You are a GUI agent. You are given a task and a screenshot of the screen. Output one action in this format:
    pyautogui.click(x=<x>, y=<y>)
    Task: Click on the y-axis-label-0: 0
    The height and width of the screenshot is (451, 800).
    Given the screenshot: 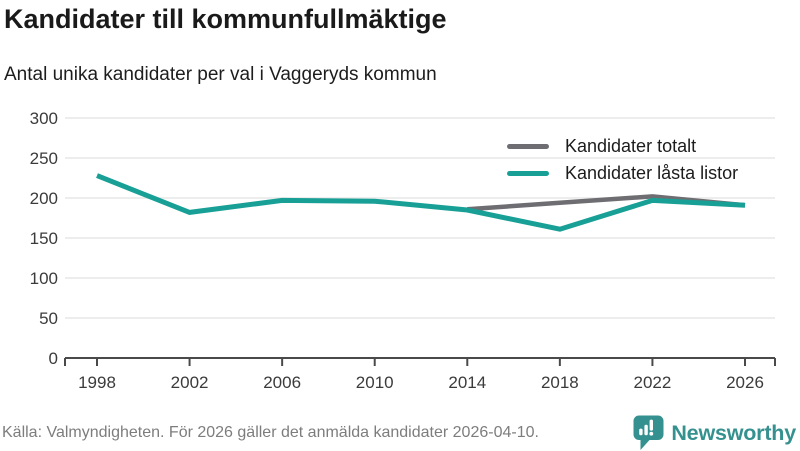 What is the action you would take?
    pyautogui.click(x=53, y=358)
    